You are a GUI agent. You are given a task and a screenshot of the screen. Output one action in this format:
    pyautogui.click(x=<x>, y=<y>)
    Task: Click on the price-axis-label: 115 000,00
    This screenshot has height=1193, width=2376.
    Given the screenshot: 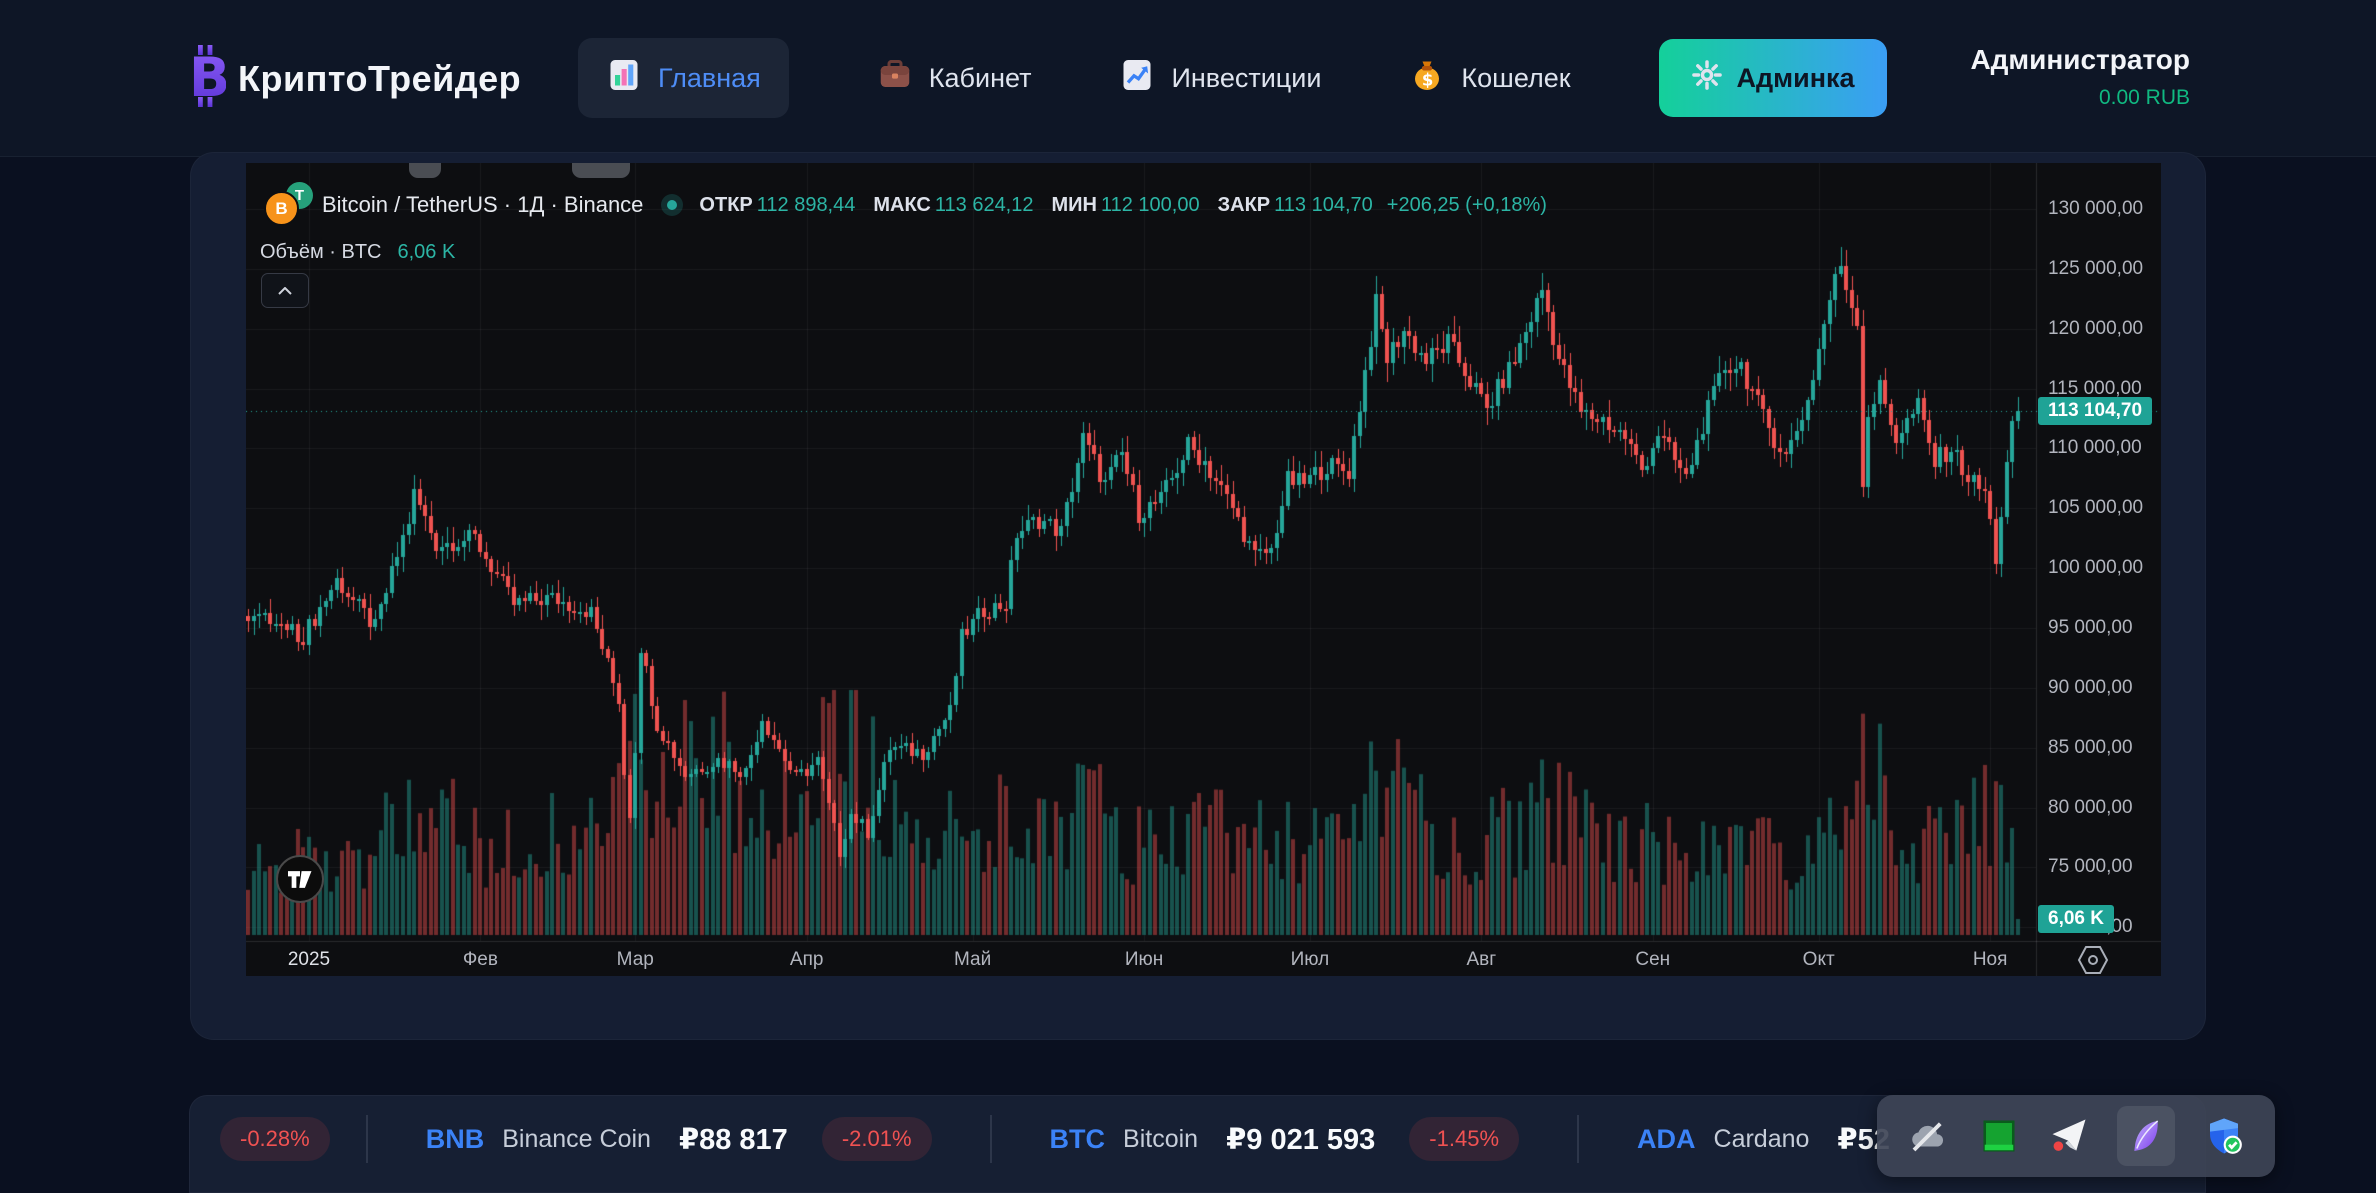 What is the action you would take?
    pyautogui.click(x=2095, y=388)
    